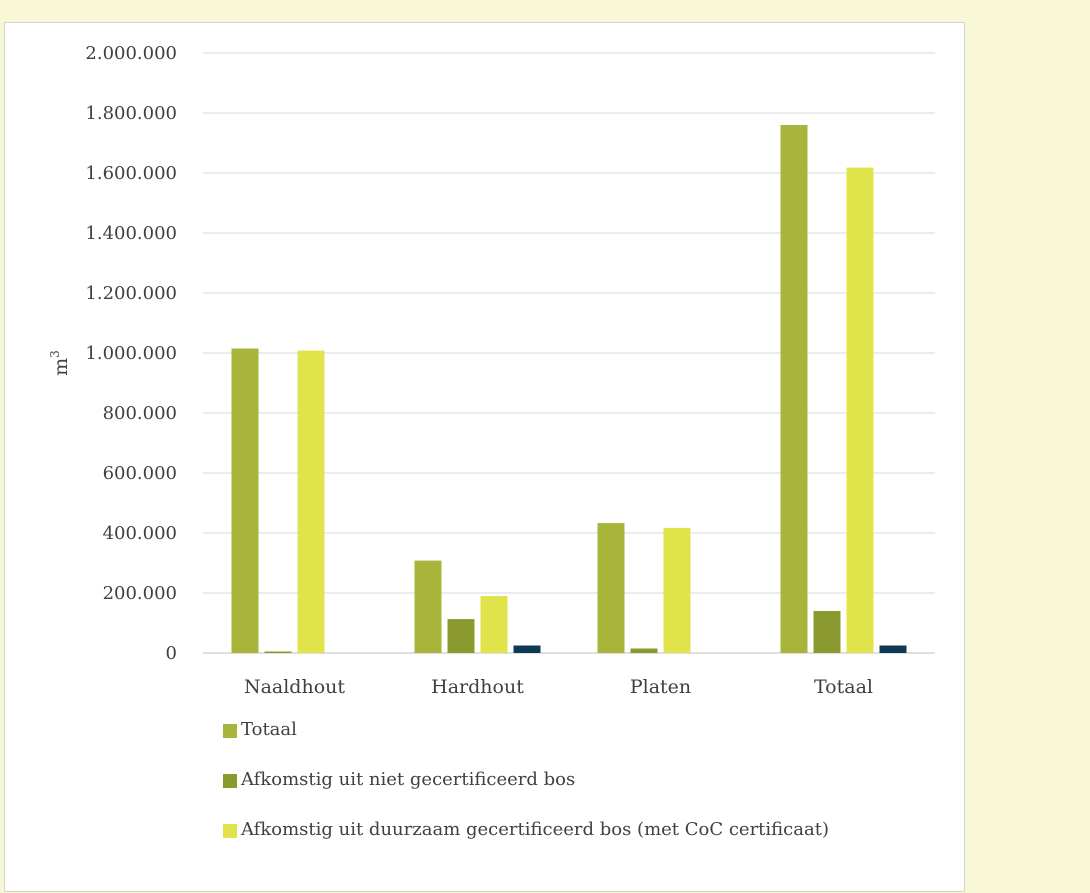  What do you see at coordinates (131, 293) in the screenshot?
I see `y-tick-label: 1.200.000` at bounding box center [131, 293].